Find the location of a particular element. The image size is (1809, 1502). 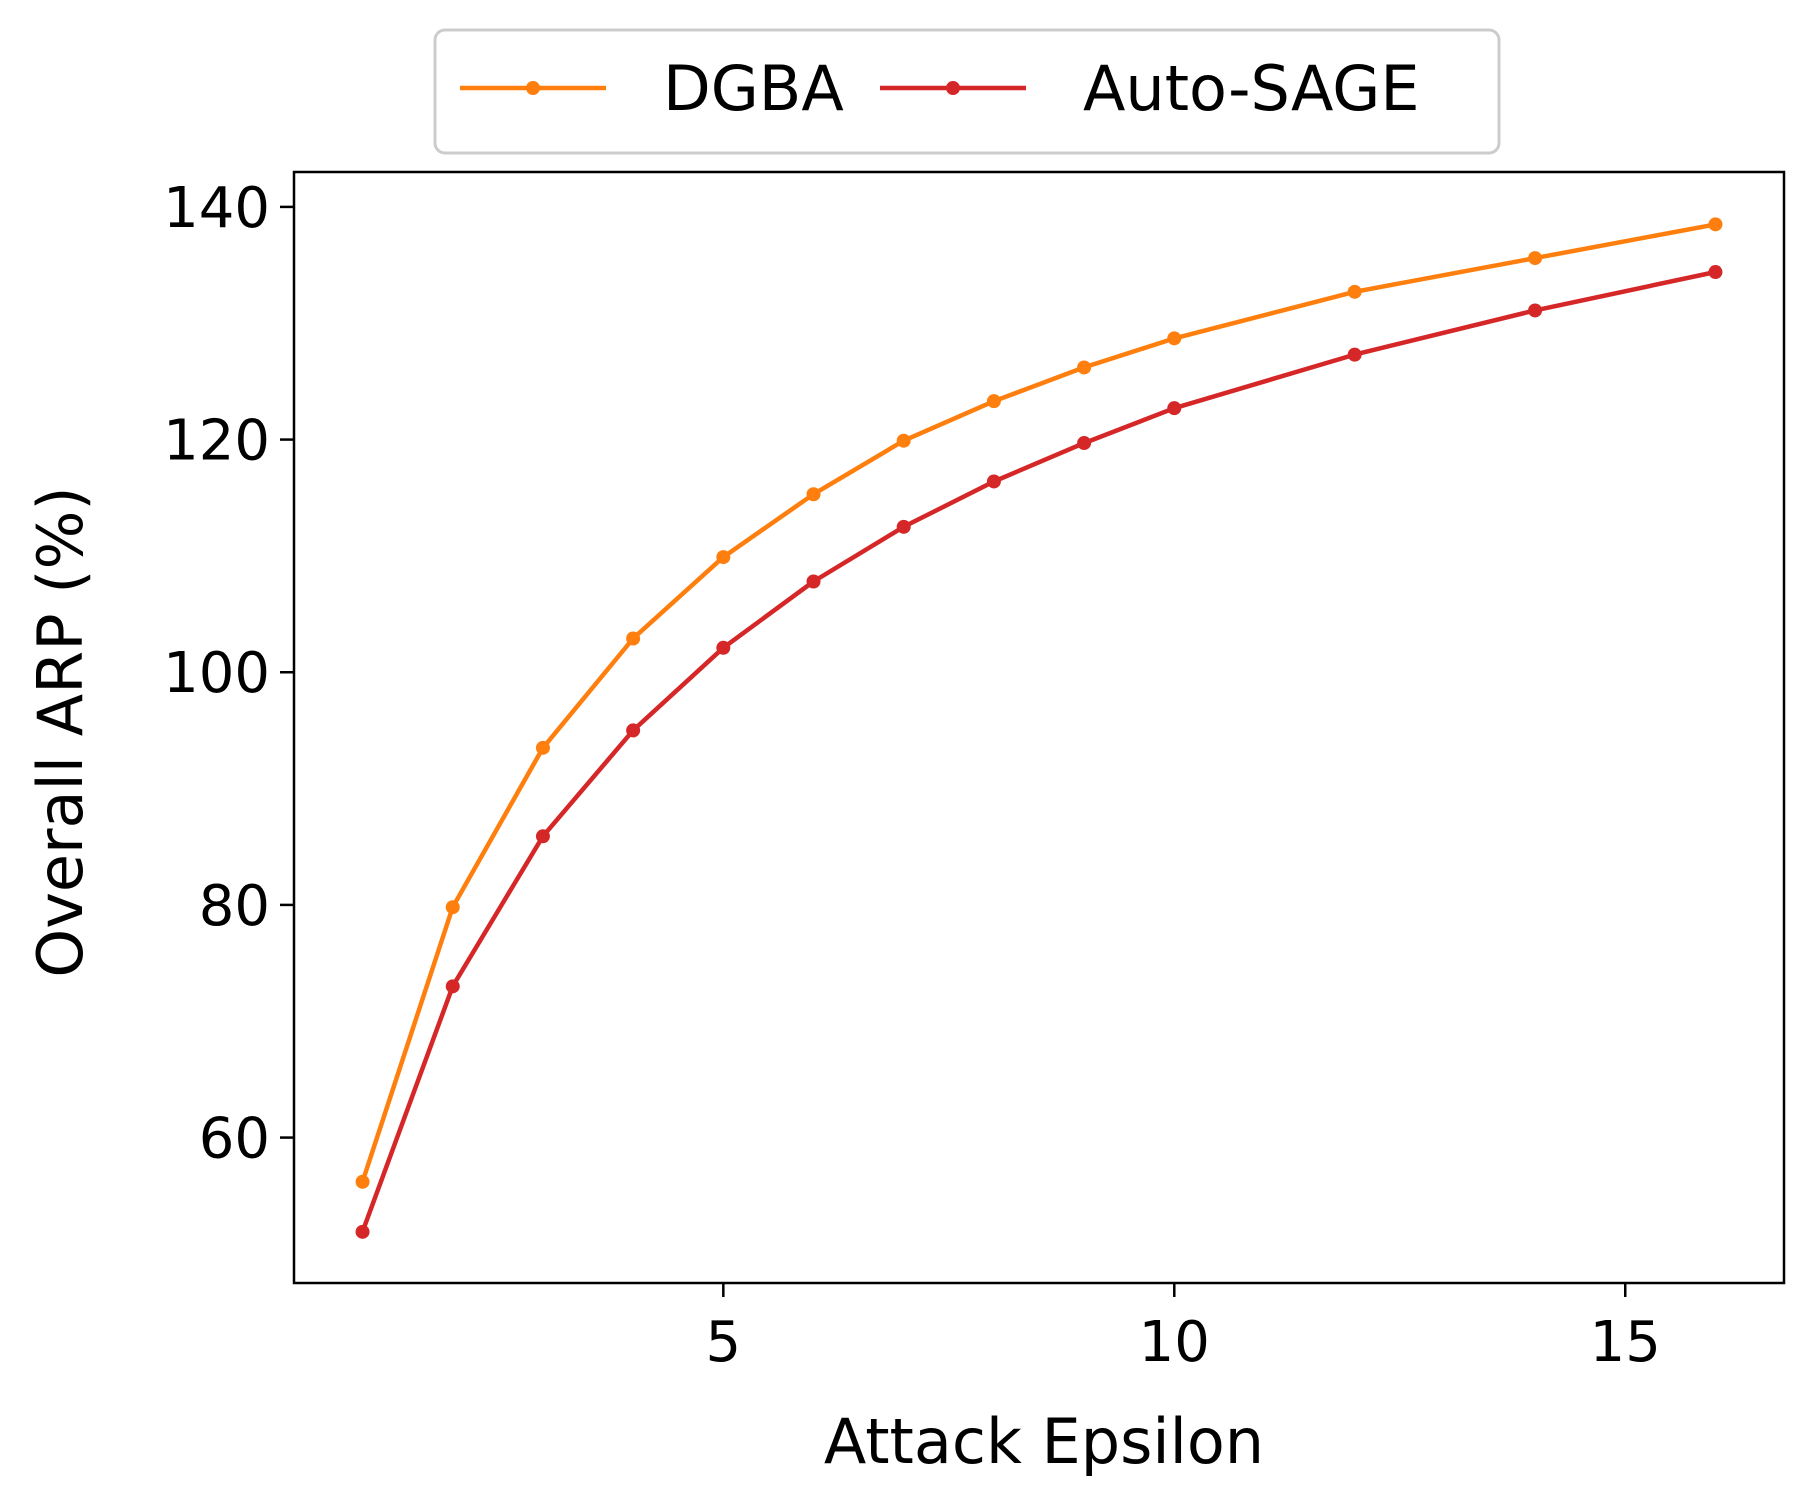

y-tick-label: 80 is located at coordinates (234, 906).